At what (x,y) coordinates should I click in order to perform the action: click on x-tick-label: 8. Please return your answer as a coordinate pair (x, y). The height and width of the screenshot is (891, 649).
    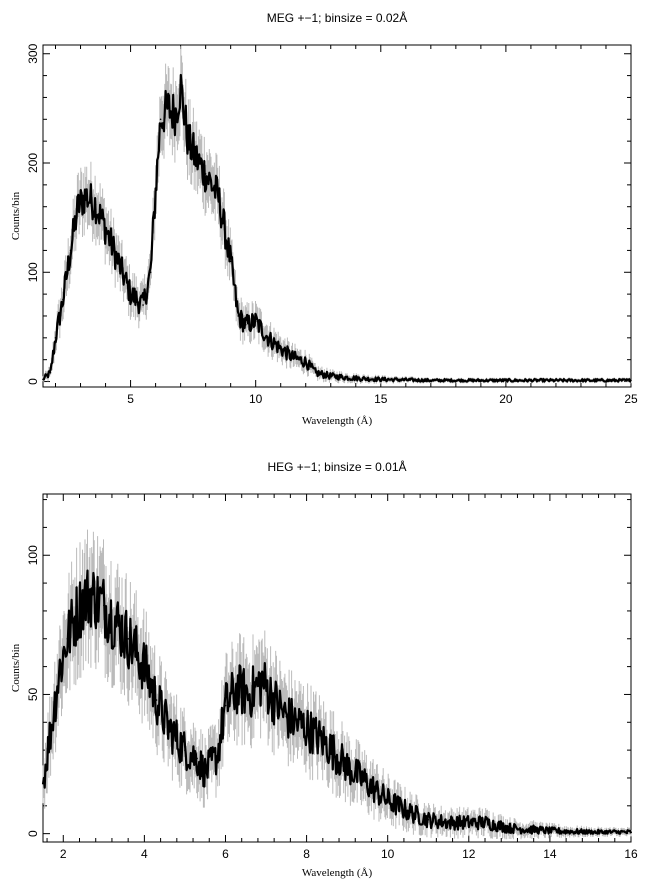
    Looking at the image, I should click on (306, 854).